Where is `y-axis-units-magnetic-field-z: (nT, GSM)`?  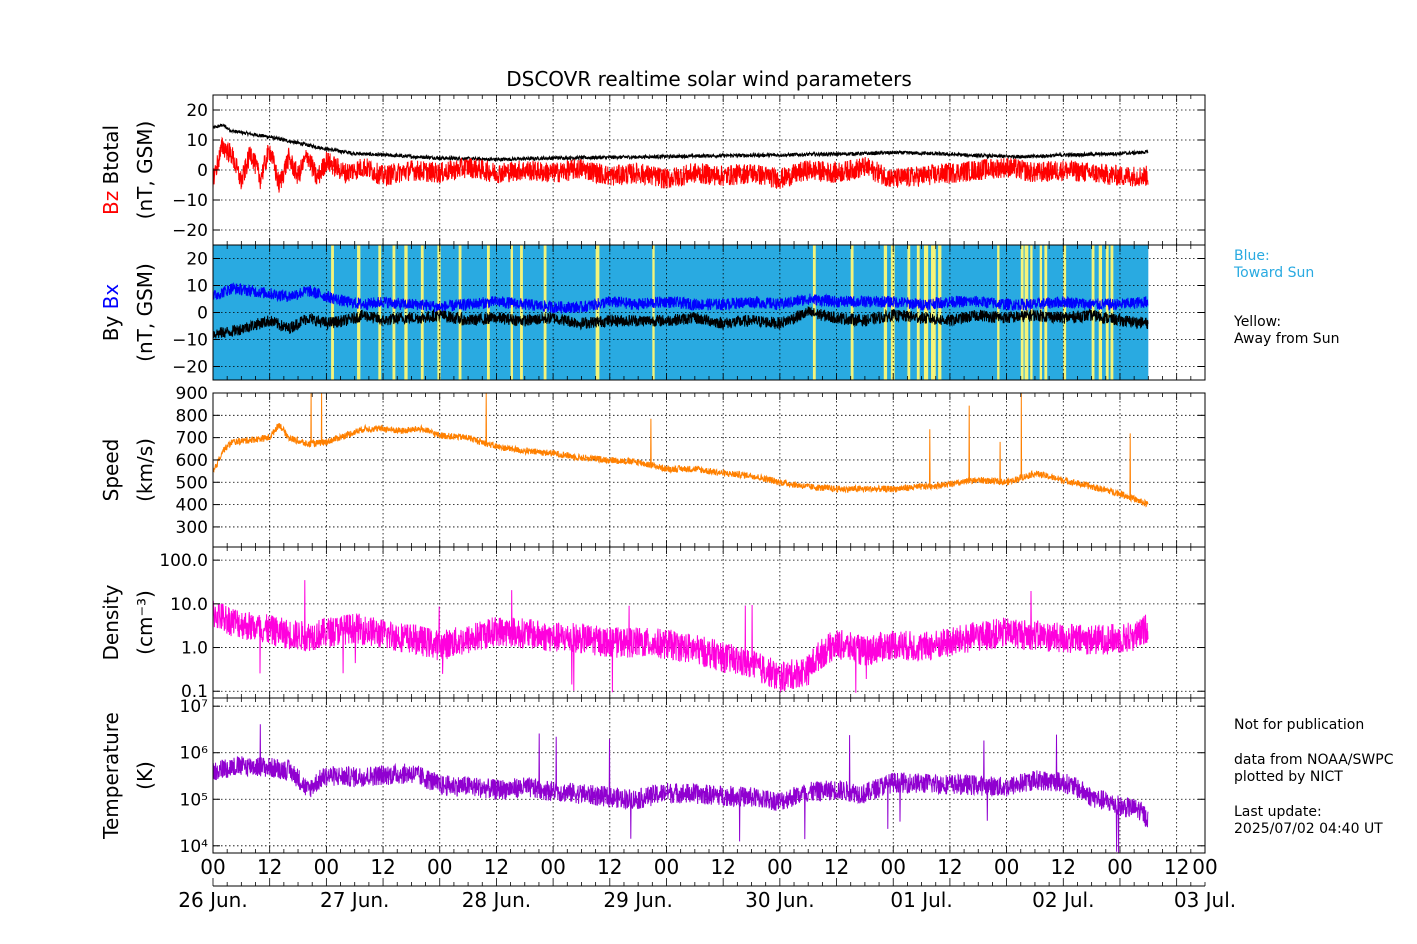
y-axis-units-magnetic-field-z: (nT, GSM) is located at coordinates (145, 170).